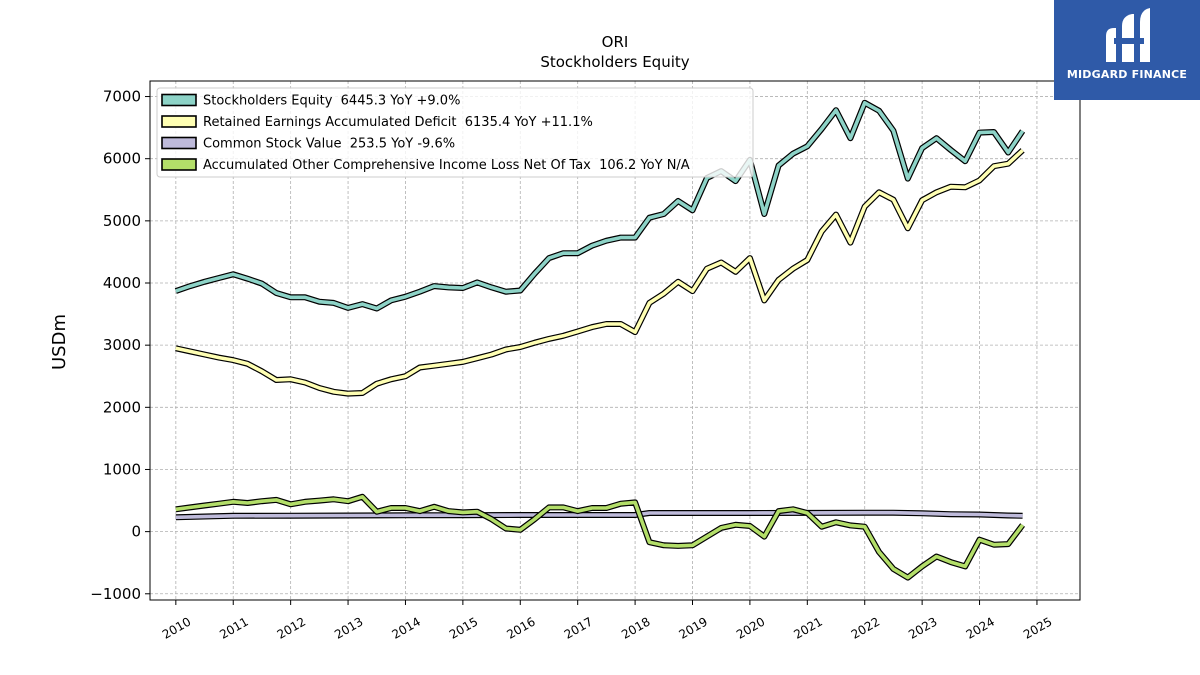  I want to click on series-3-line, so click(600, 537).